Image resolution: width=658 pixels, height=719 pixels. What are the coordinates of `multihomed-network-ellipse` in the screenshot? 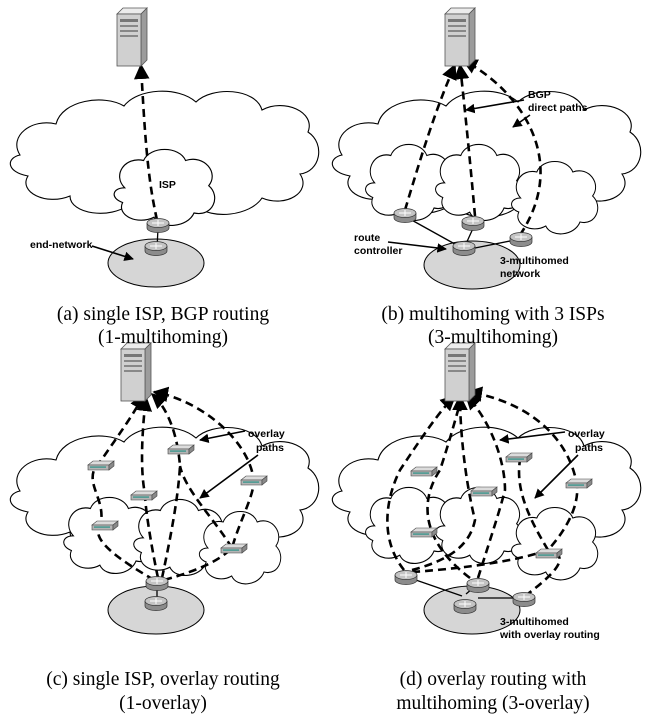 It's located at (472, 265).